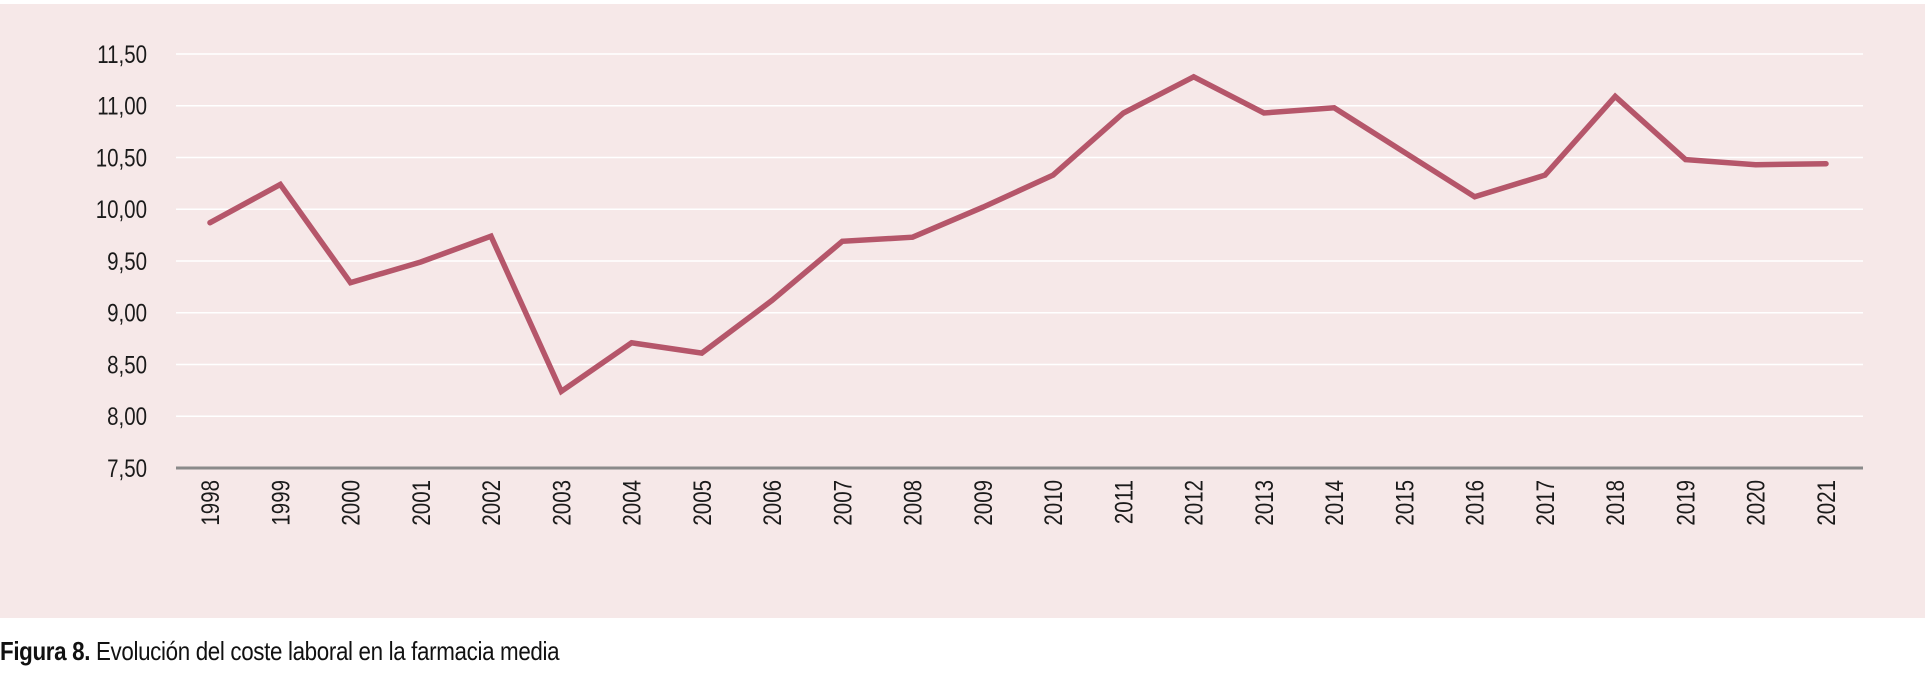  What do you see at coordinates (1334, 503) in the screenshot?
I see `x-tick-label: 2014` at bounding box center [1334, 503].